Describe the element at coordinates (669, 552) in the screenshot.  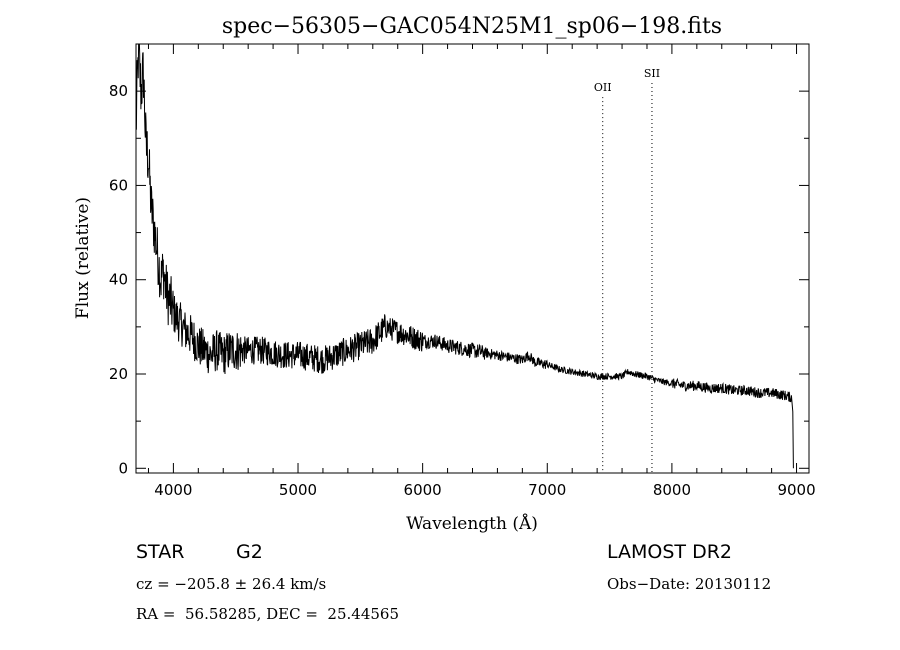
I see `survey-name: LAMOST DR2` at that location.